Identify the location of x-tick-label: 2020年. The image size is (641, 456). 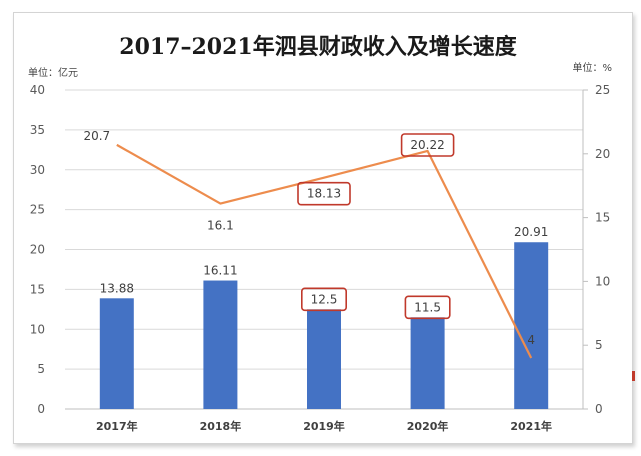
(428, 426).